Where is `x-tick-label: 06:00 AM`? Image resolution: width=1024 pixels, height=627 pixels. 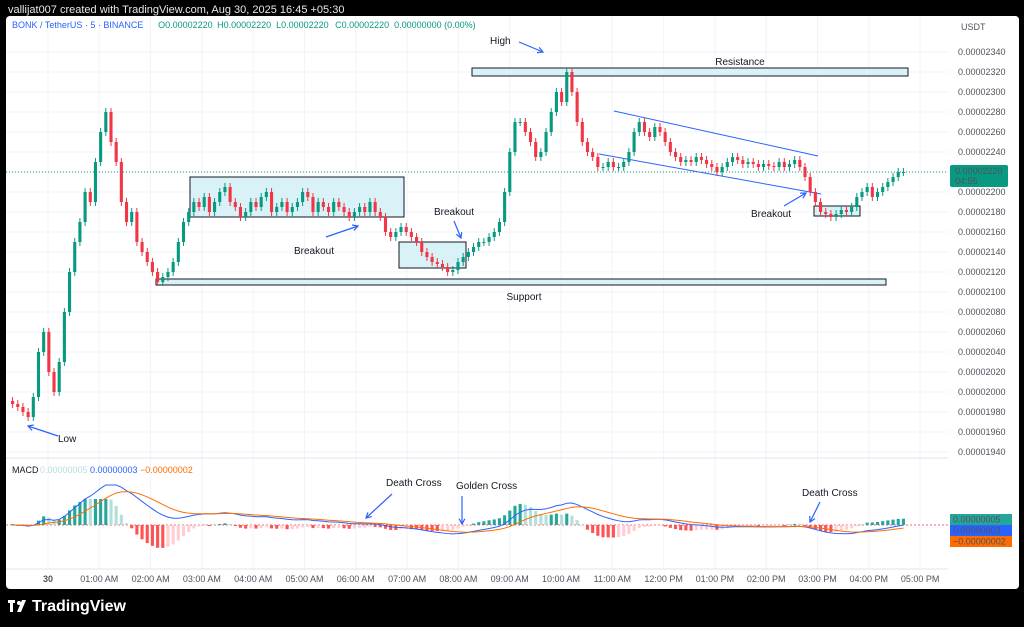
x-tick-label: 06:00 AM is located at coordinates (356, 579).